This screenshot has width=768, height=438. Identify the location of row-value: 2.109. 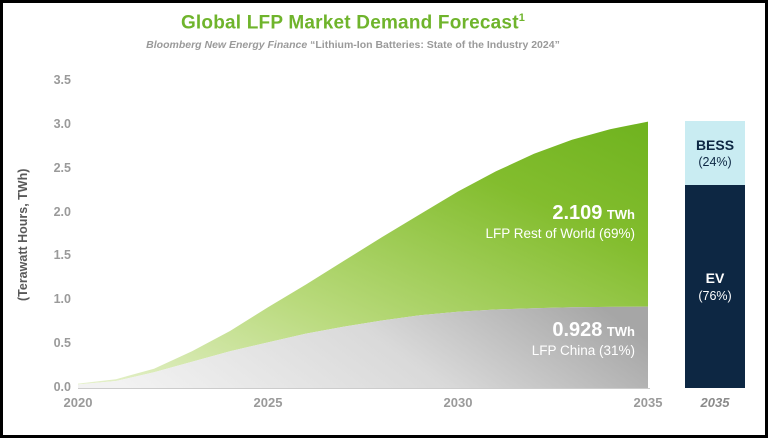
(577, 213).